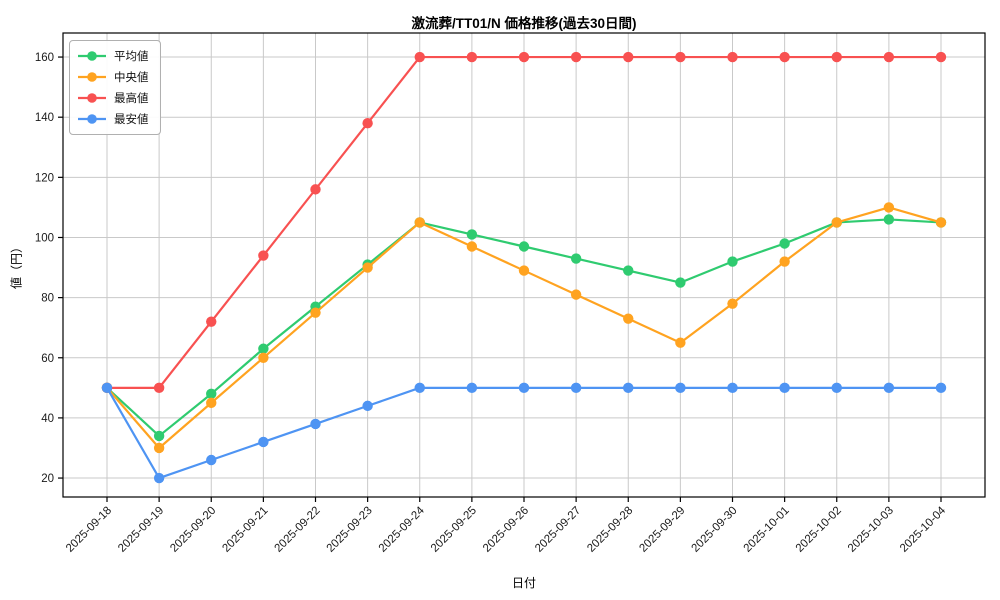 Image resolution: width=1000 pixels, height=600 pixels. Describe the element at coordinates (298, 530) in the screenshot. I see `x-tick-label: 2025-09-22` at that location.